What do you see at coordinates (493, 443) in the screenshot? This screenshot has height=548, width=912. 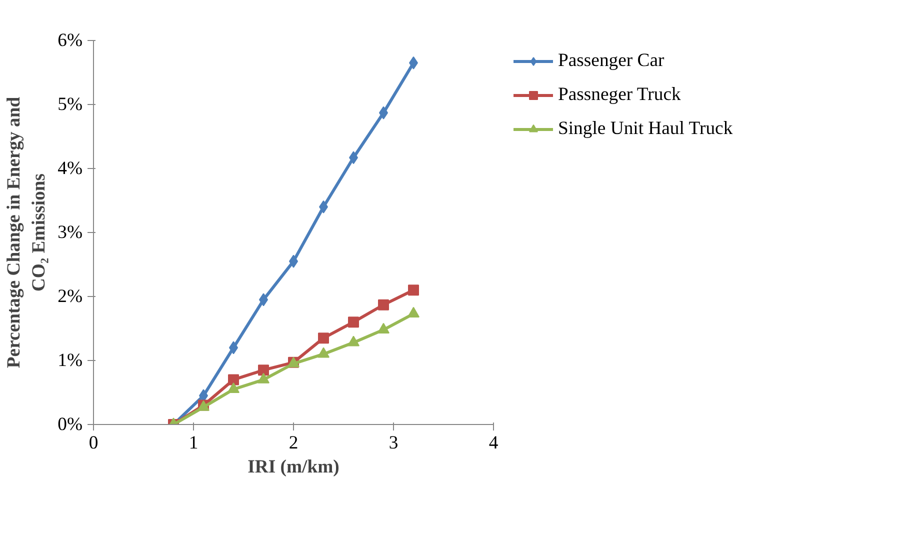 I see `x-tick-label: 4` at bounding box center [493, 443].